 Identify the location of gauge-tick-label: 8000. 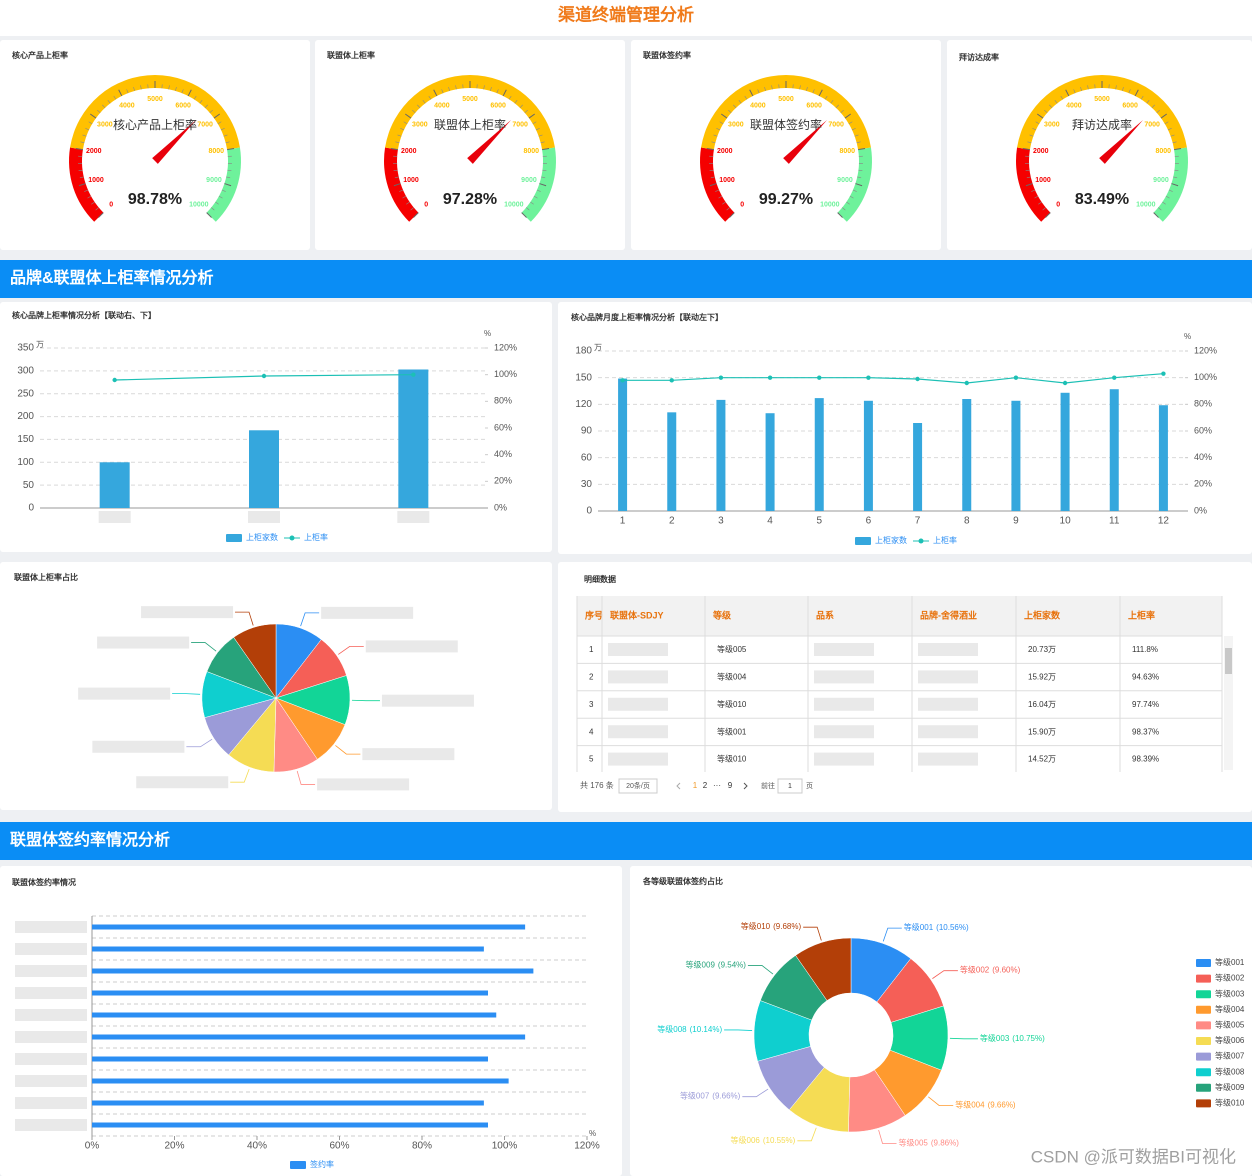
(1163, 151).